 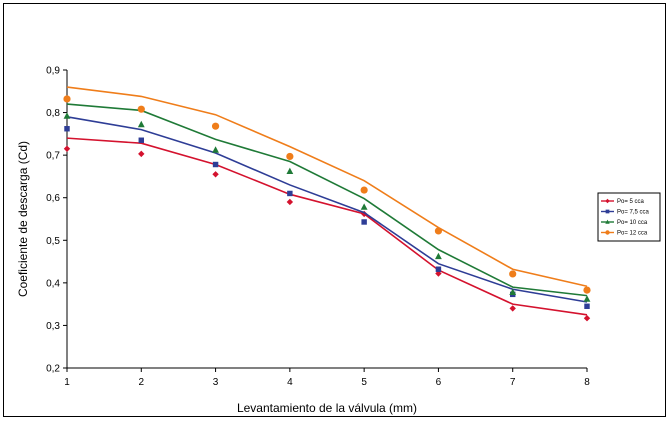 I want to click on legend-label: Po= 10 cca, so click(x=632, y=223).